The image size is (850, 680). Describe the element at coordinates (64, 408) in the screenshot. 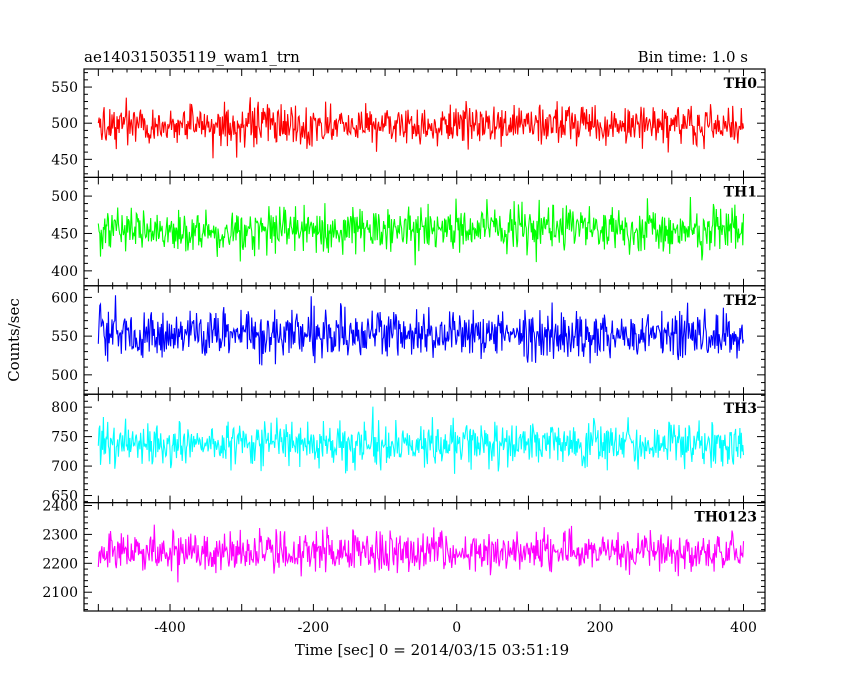

I see `y-tick-label: 800` at that location.